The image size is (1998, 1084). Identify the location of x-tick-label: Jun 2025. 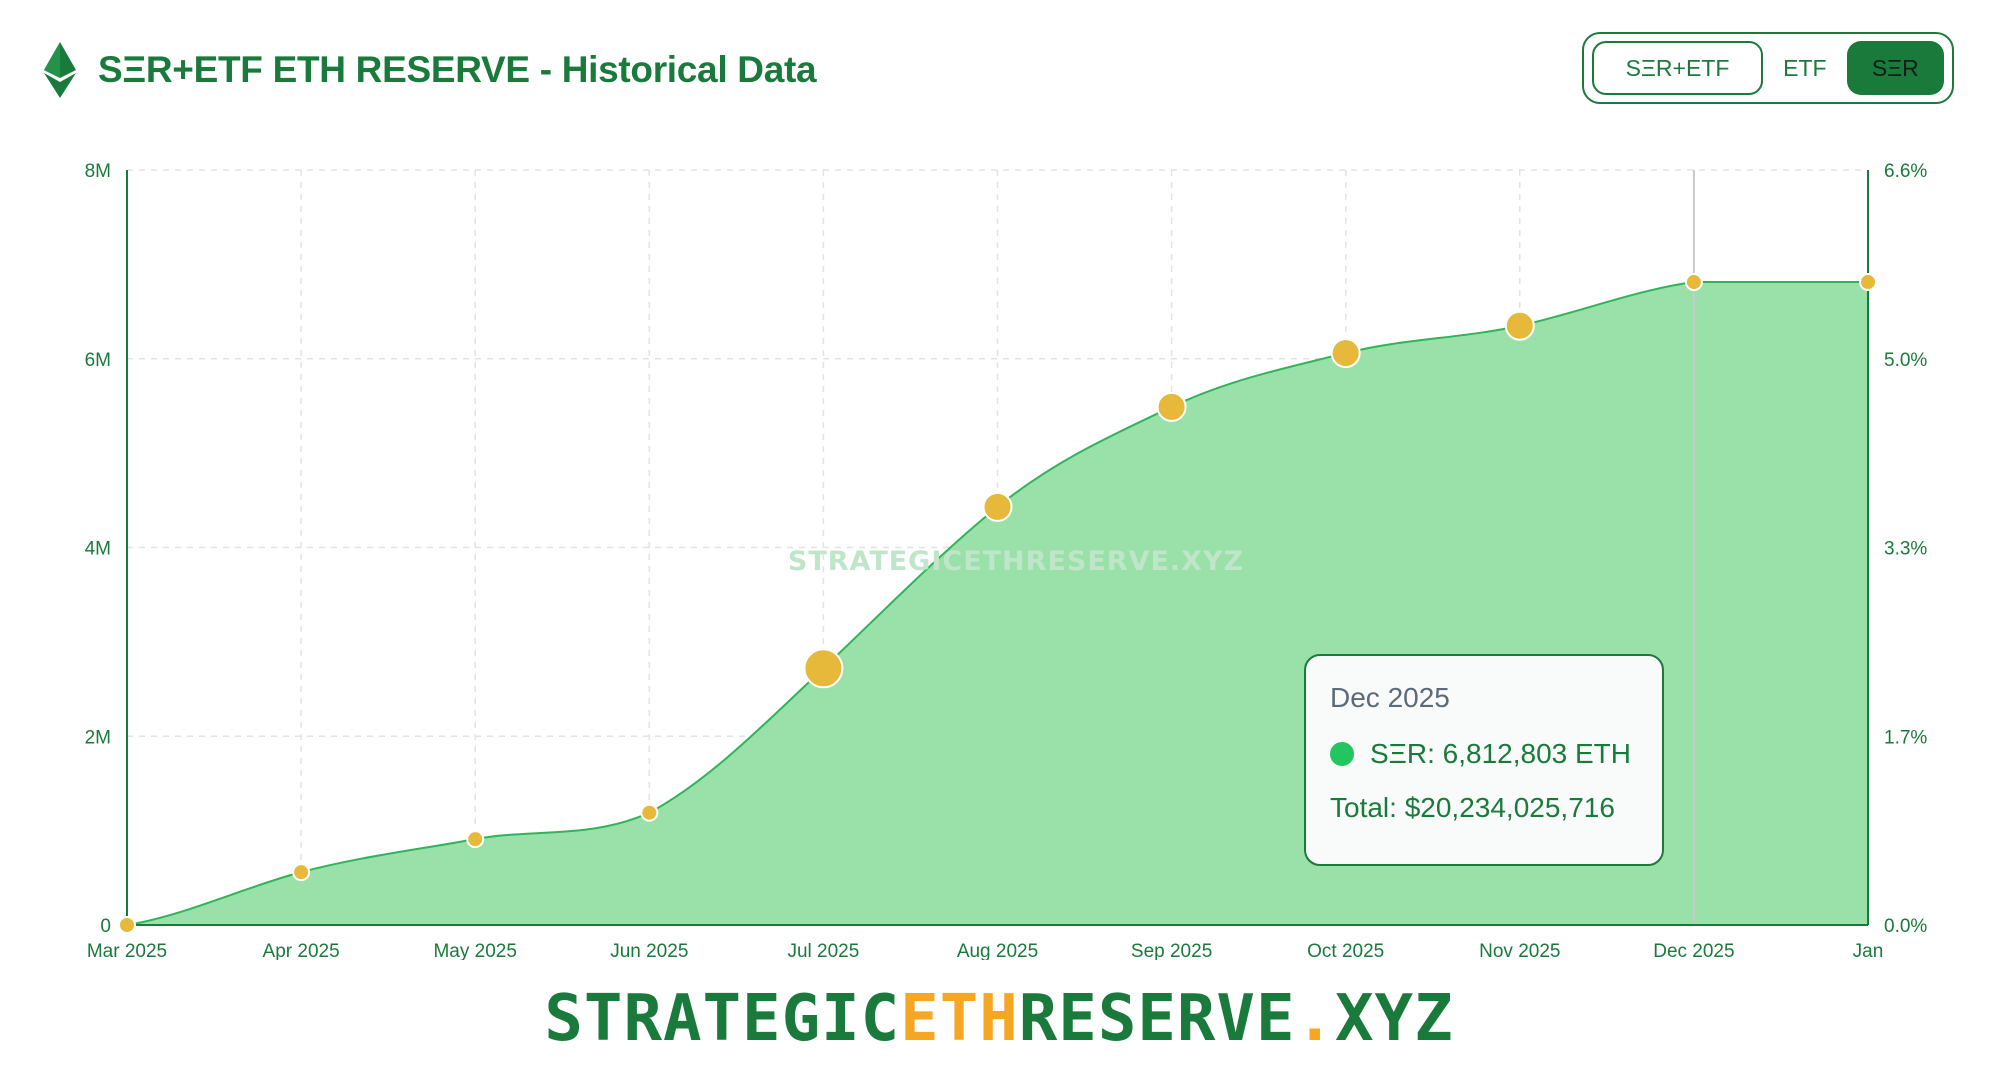
(649, 950).